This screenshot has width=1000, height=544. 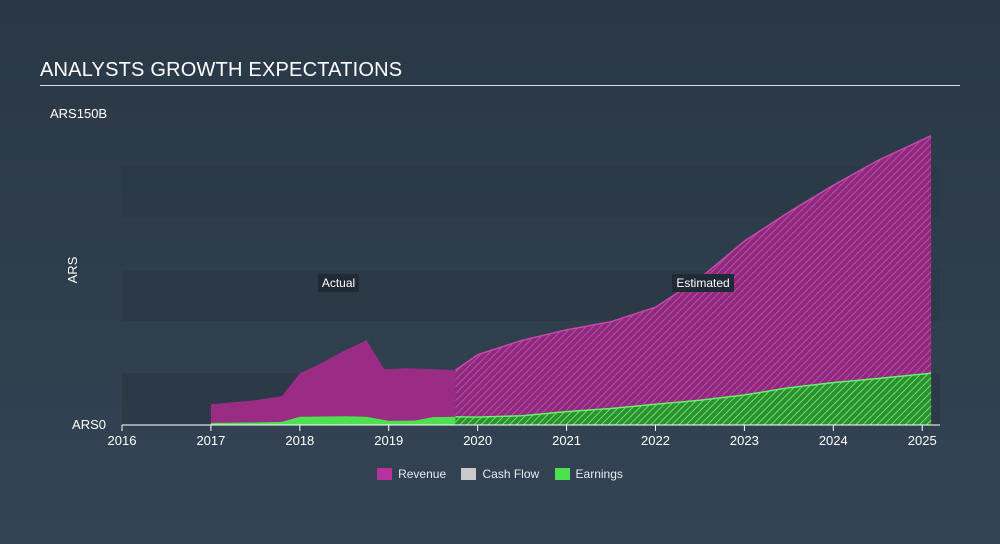 I want to click on legend-label-earnings: Earnings, so click(x=599, y=474).